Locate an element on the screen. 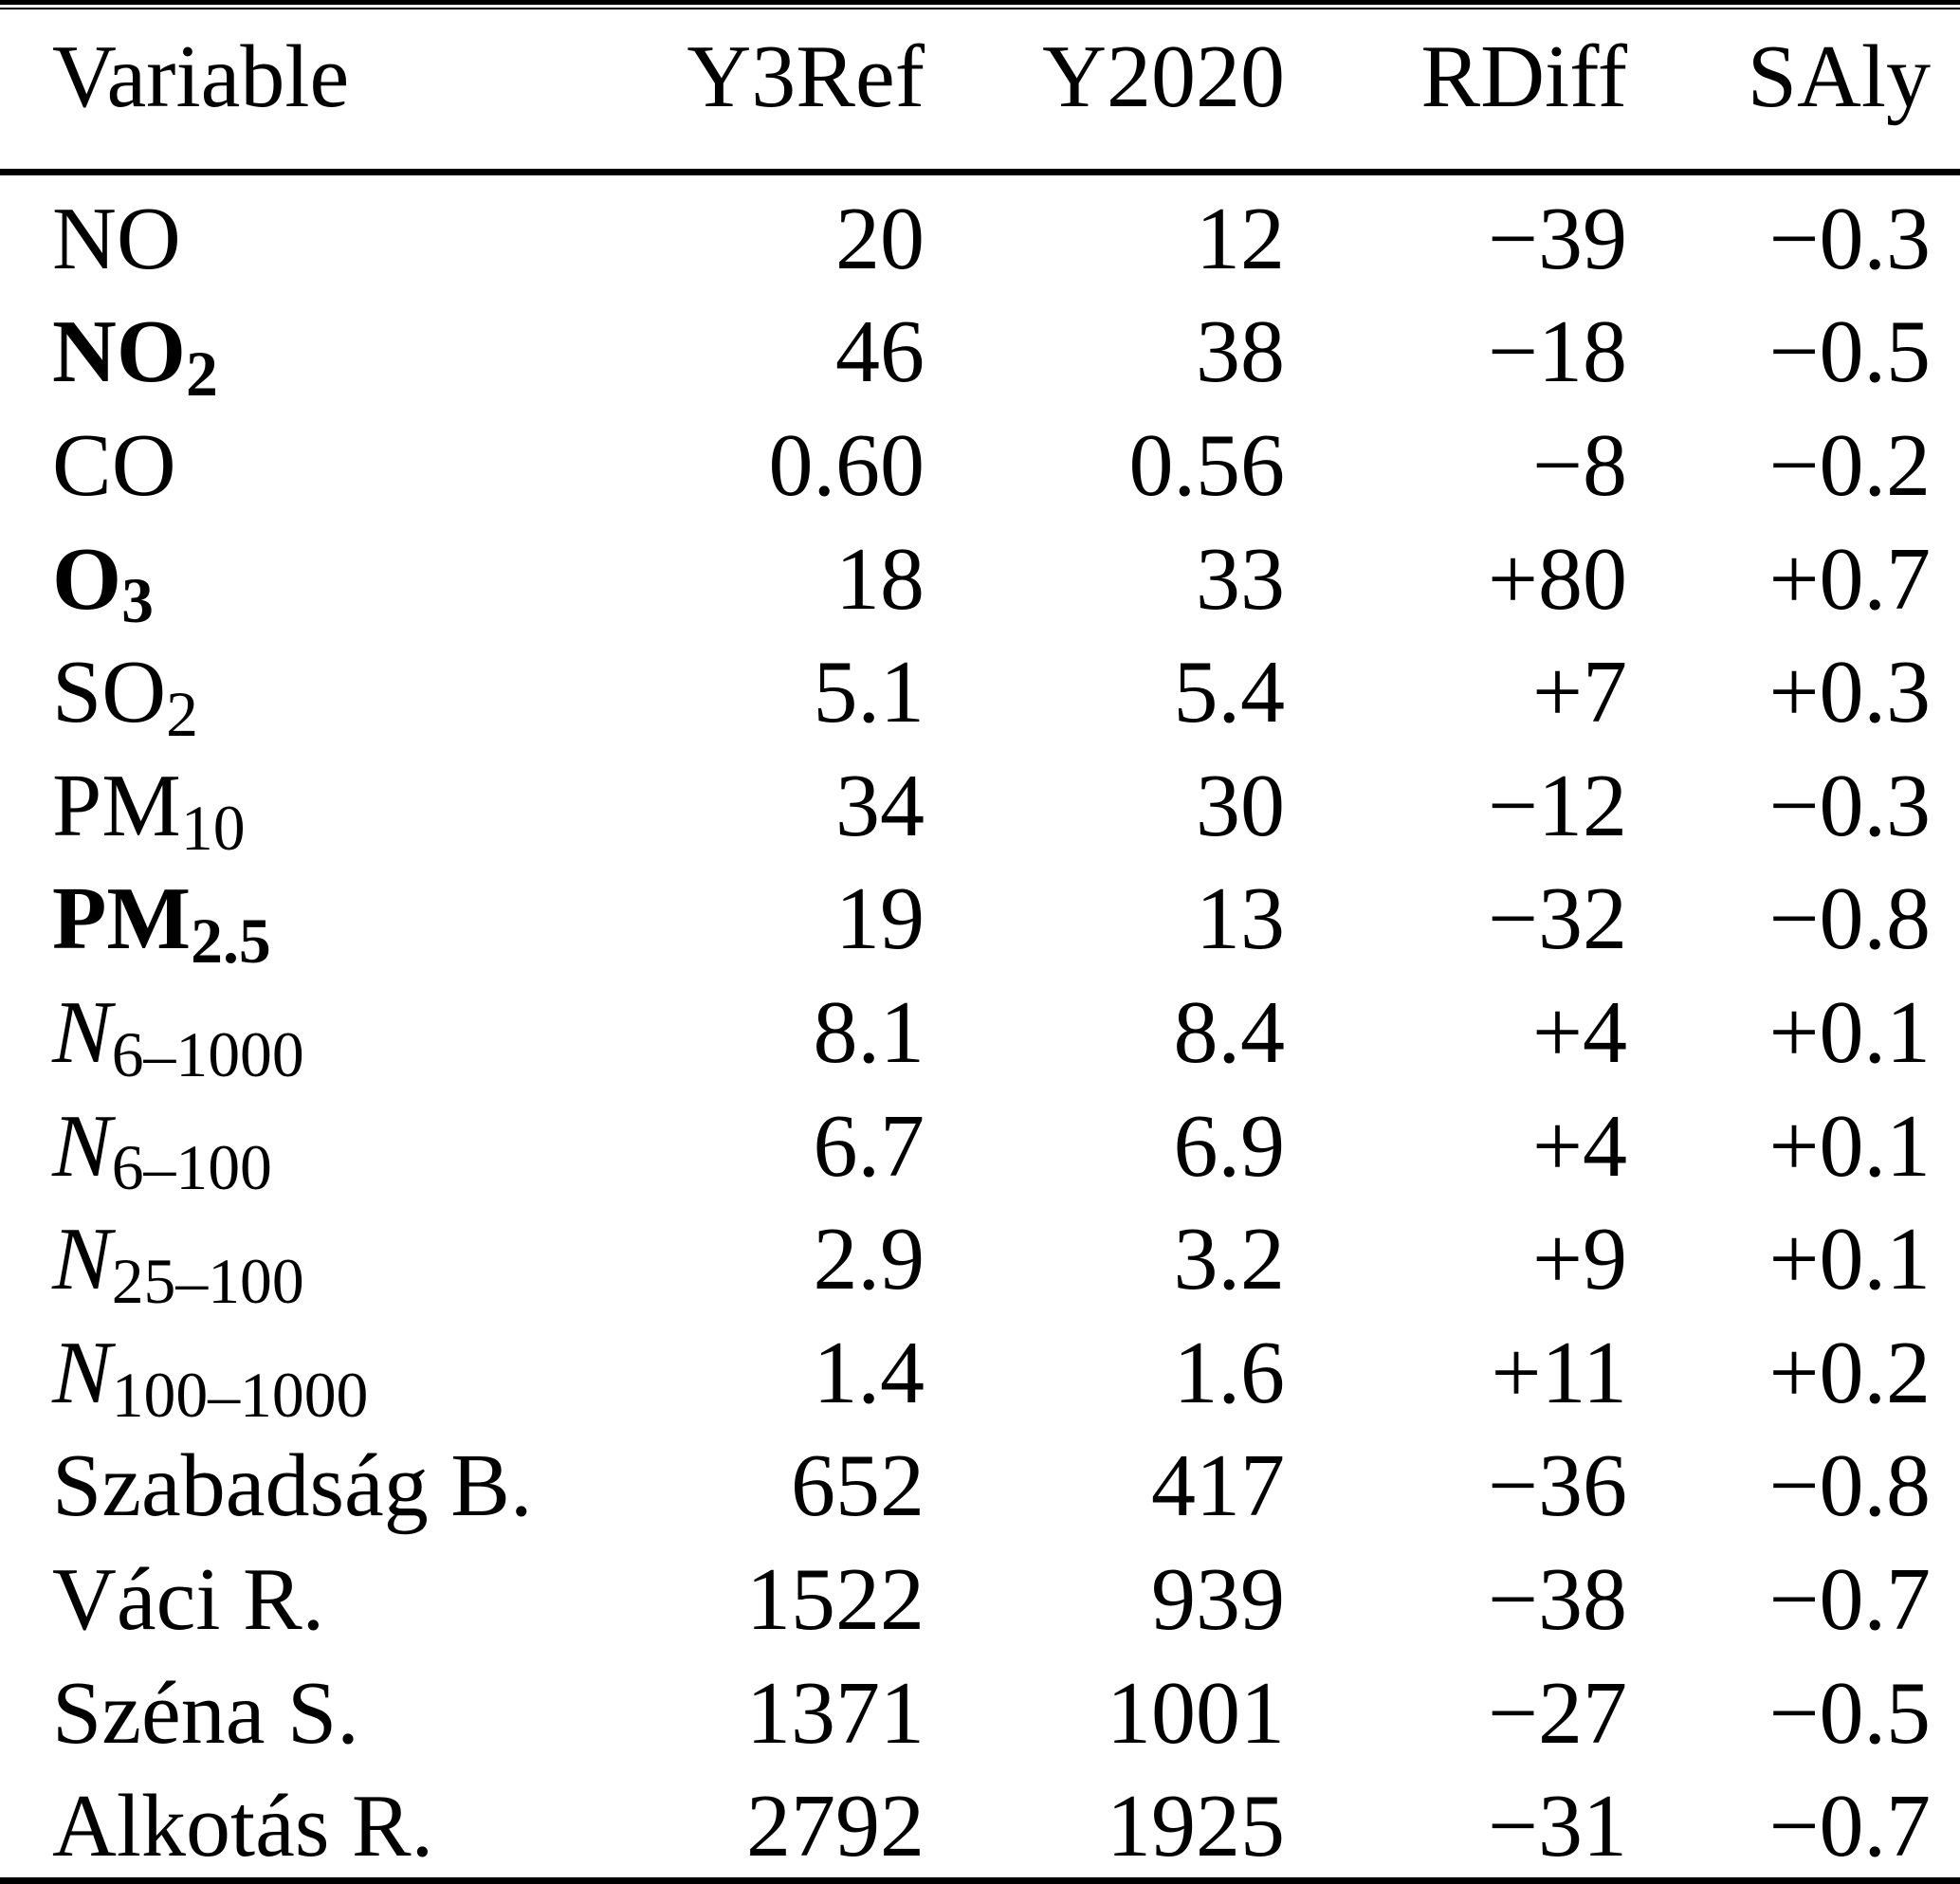 The image size is (1960, 1884). top-rule-thick is located at coordinates (980, 2).